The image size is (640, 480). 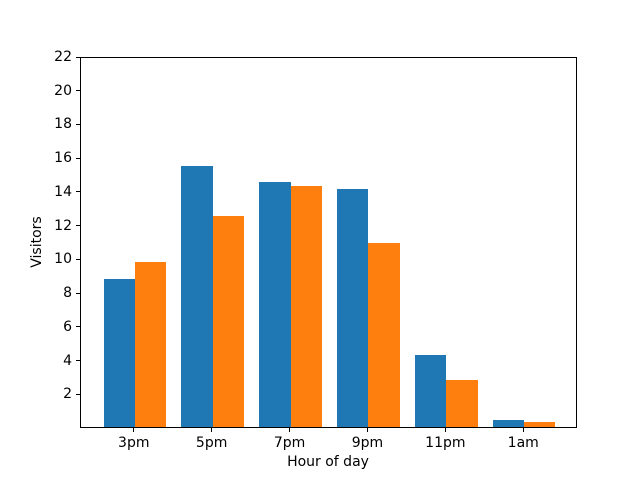 What do you see at coordinates (211, 443) in the screenshot?
I see `x-tick-label: 5pm` at bounding box center [211, 443].